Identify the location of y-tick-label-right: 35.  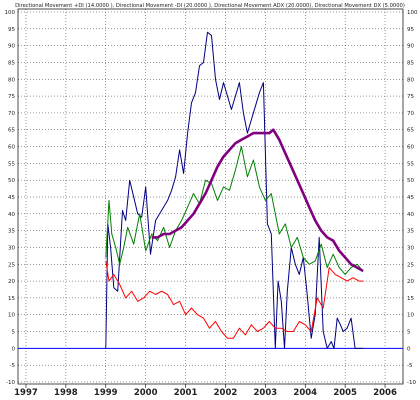
(410, 232).